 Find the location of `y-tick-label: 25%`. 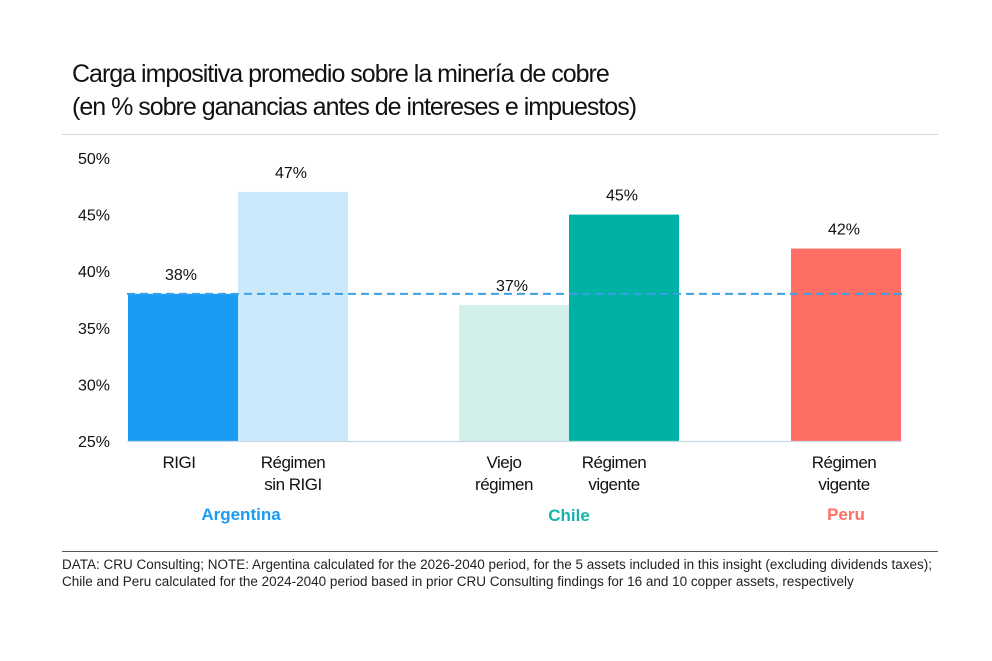

y-tick-label: 25% is located at coordinates (94, 442).